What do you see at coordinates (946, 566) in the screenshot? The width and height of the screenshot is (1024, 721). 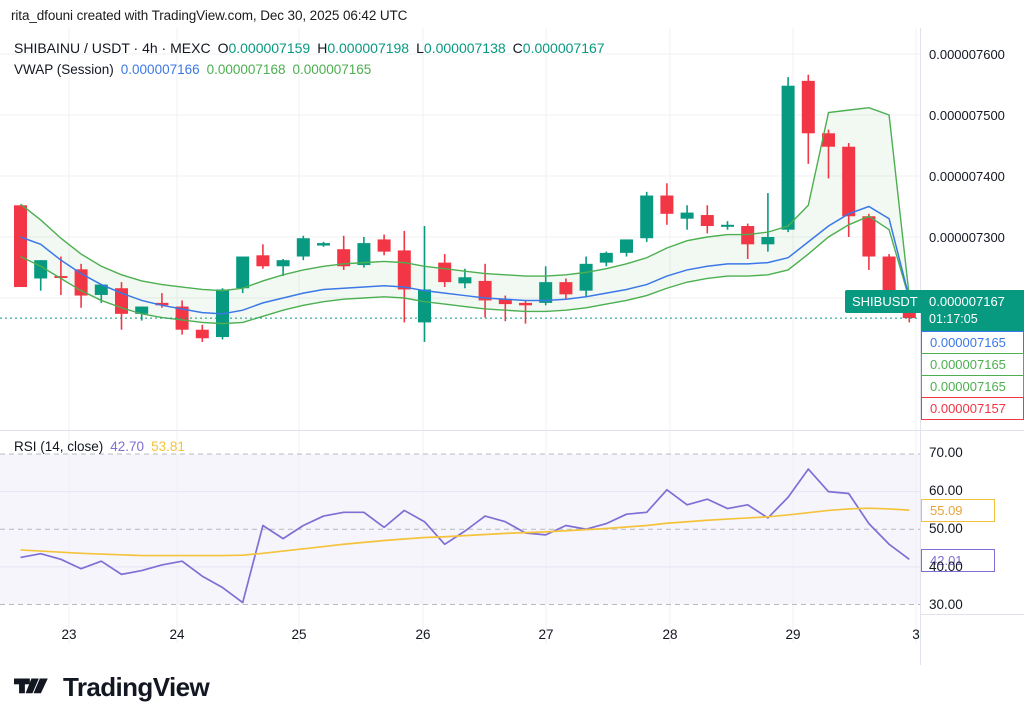 I see `rsi-tick-3: 40.00` at bounding box center [946, 566].